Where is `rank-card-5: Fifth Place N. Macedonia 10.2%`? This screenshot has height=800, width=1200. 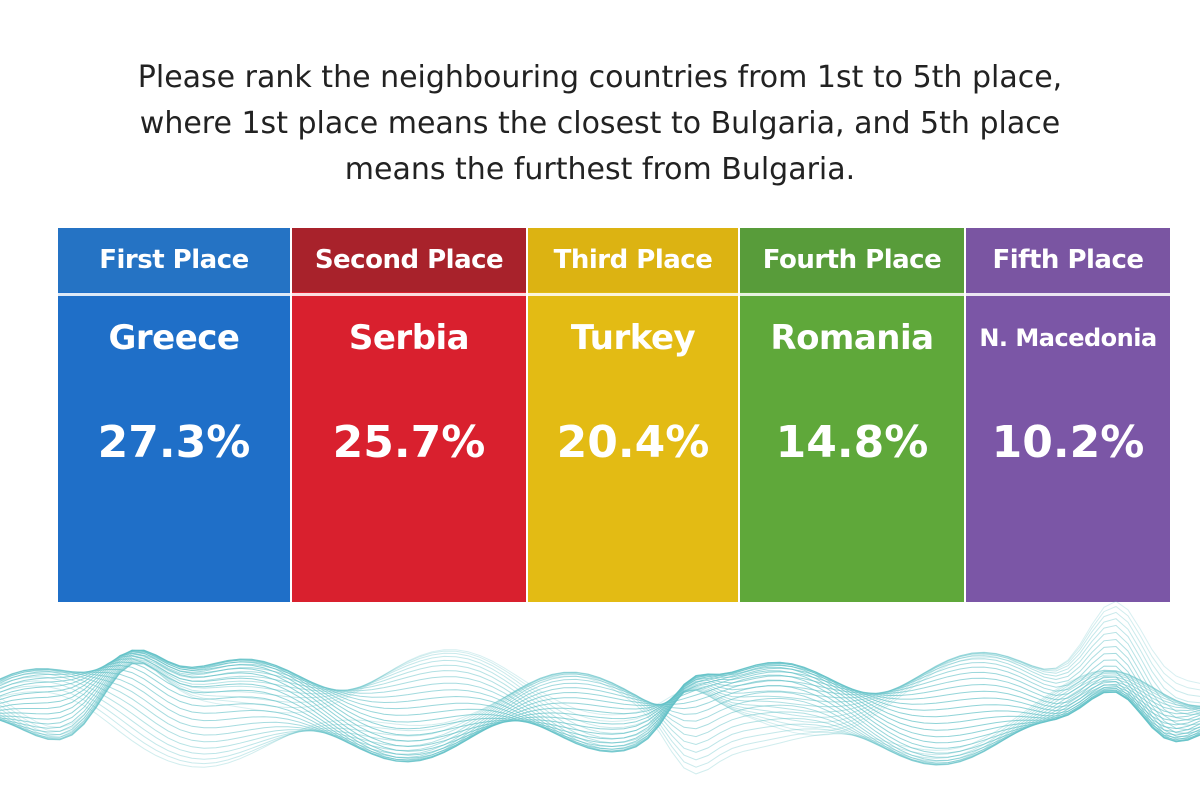
rank-card-5: Fifth Place N. Macedonia 10.2% is located at coordinates (1068, 415).